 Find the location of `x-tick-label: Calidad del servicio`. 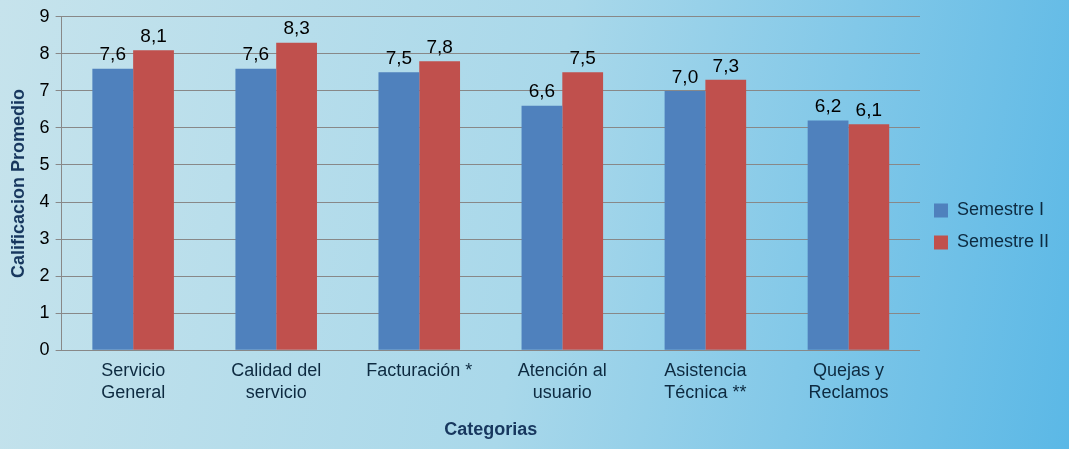

x-tick-label: Calidad del servicio is located at coordinates (276, 380).